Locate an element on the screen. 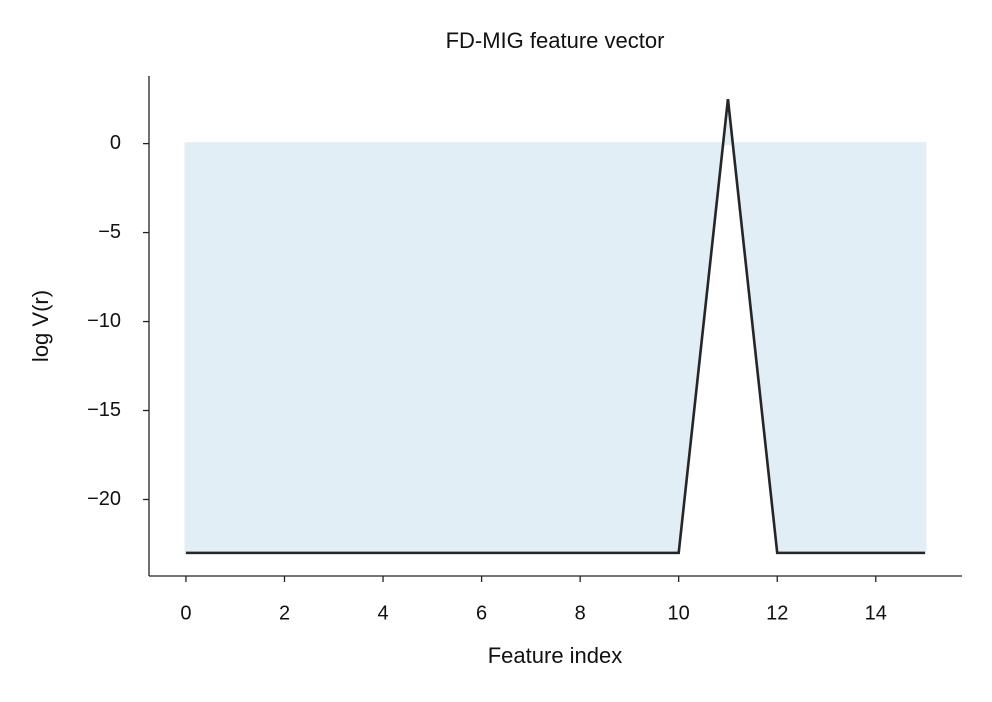  x-tick-label: 0 is located at coordinates (185, 613).